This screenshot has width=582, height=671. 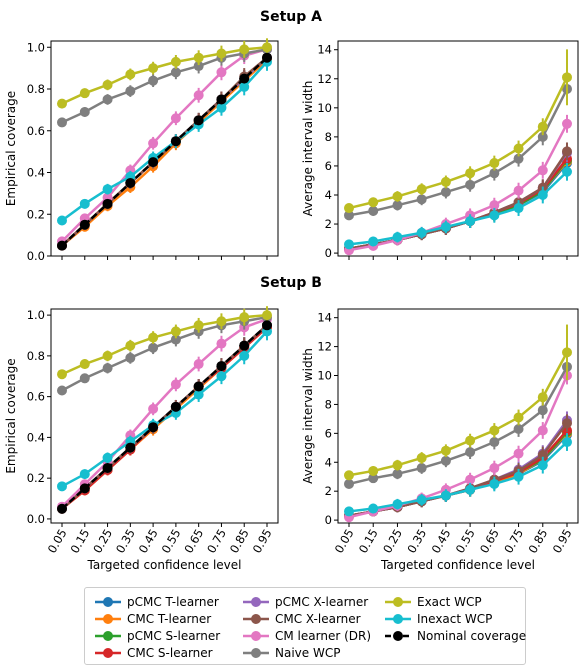 I want to click on x-tick-label: 0.15, so click(x=368, y=541).